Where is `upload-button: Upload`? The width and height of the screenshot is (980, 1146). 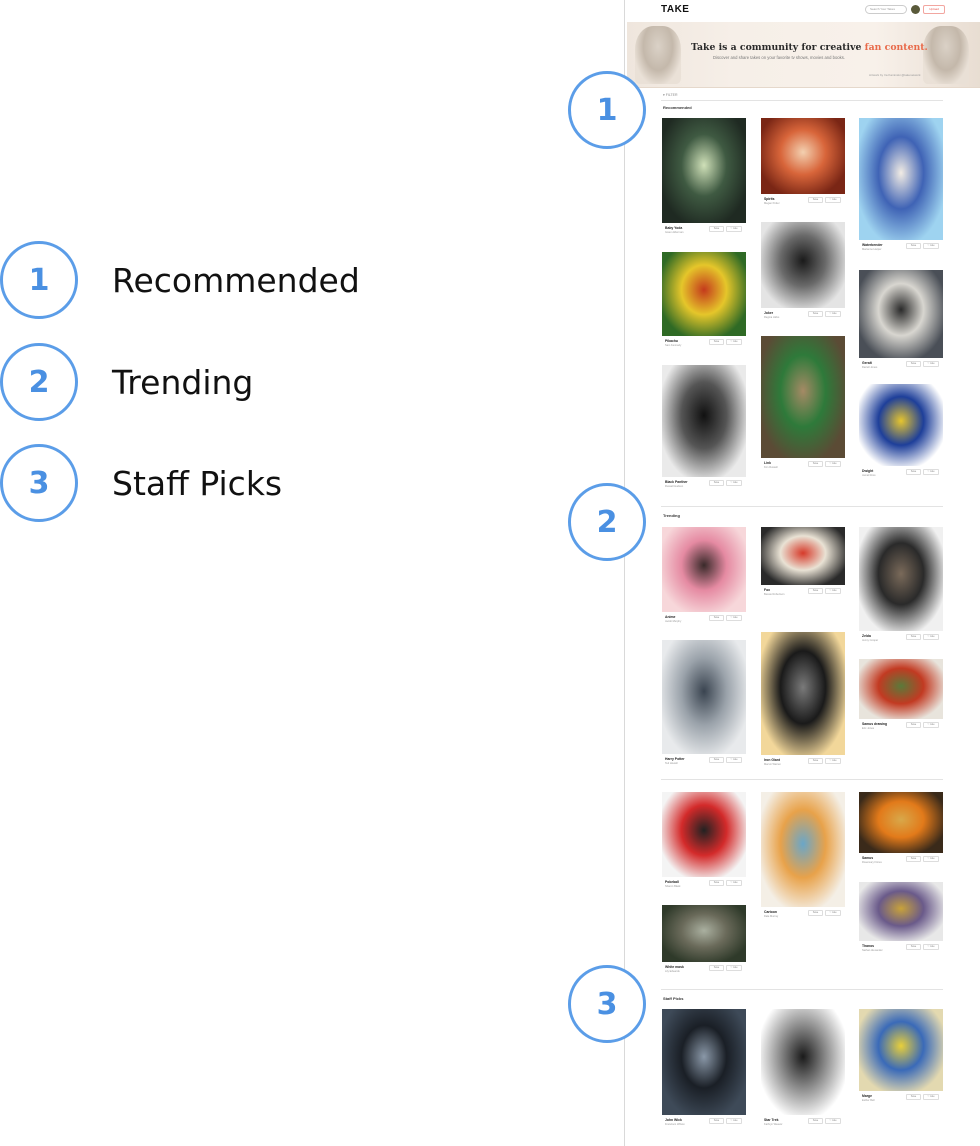
upload-button: Upload is located at coordinates (934, 9).